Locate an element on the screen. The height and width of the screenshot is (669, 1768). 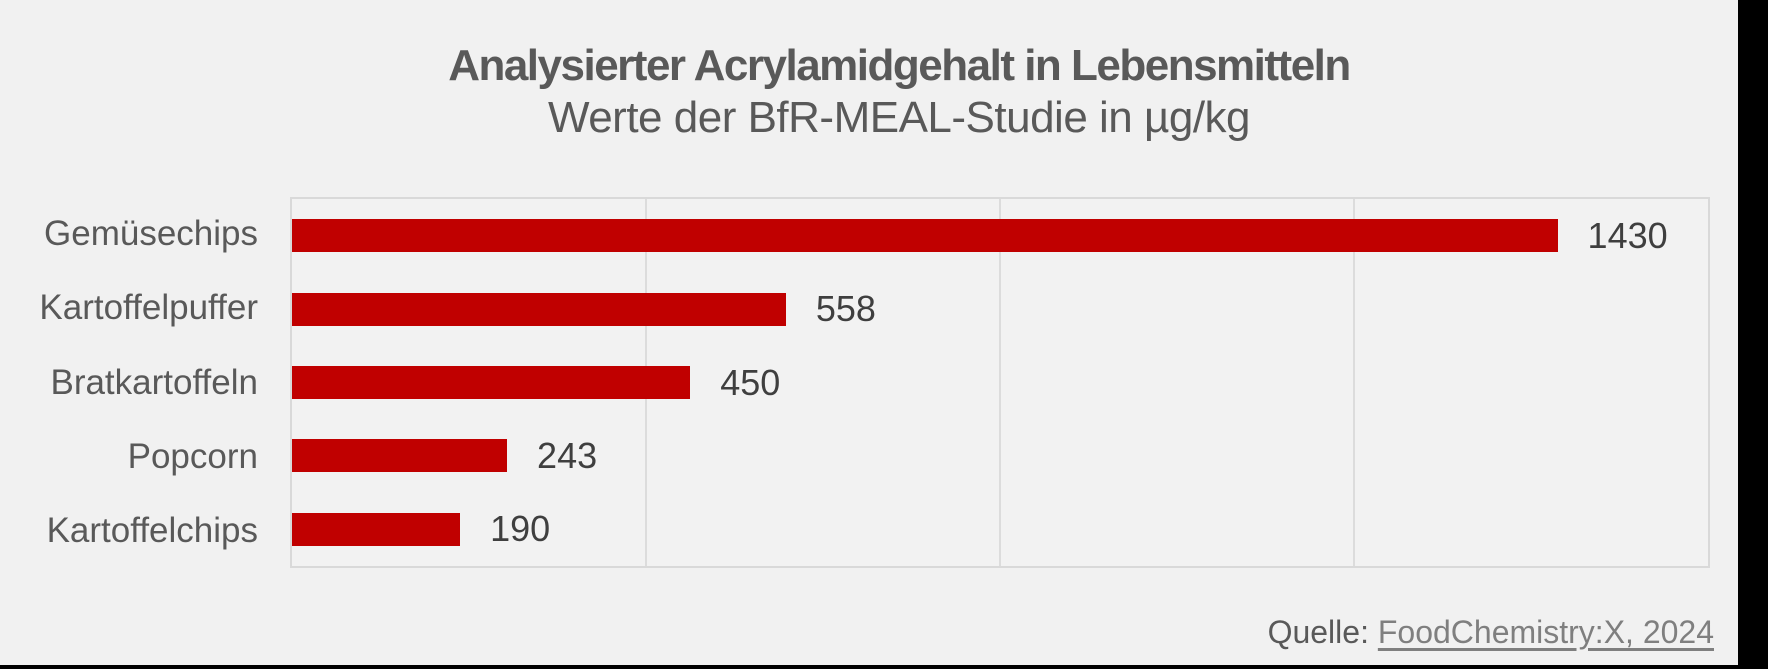
category-label: Popcorn is located at coordinates (192, 456).